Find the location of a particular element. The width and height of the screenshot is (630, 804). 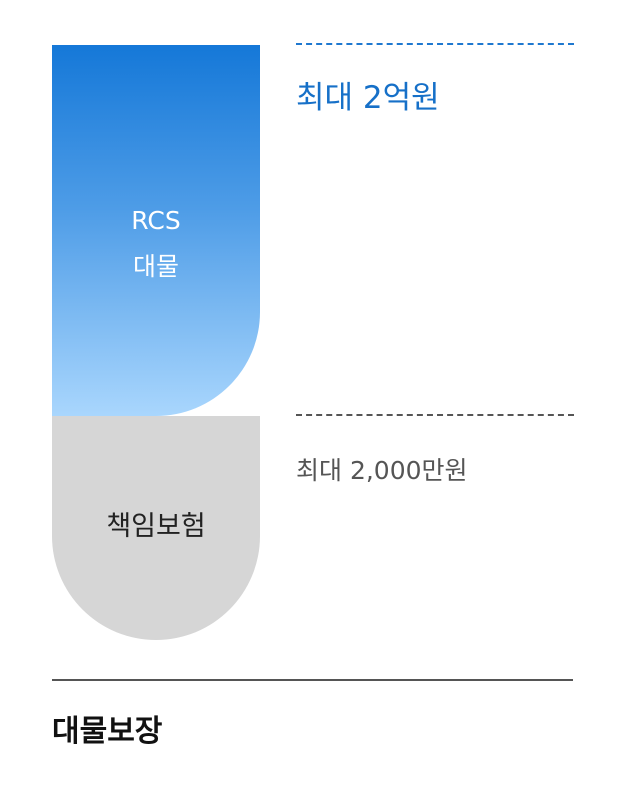

rcs-label-line1: RCS is located at coordinates (156, 220).